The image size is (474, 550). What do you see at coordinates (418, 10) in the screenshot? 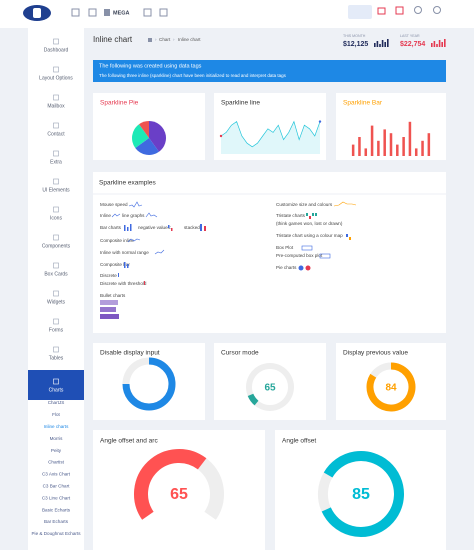
I see `user-icon` at bounding box center [418, 10].